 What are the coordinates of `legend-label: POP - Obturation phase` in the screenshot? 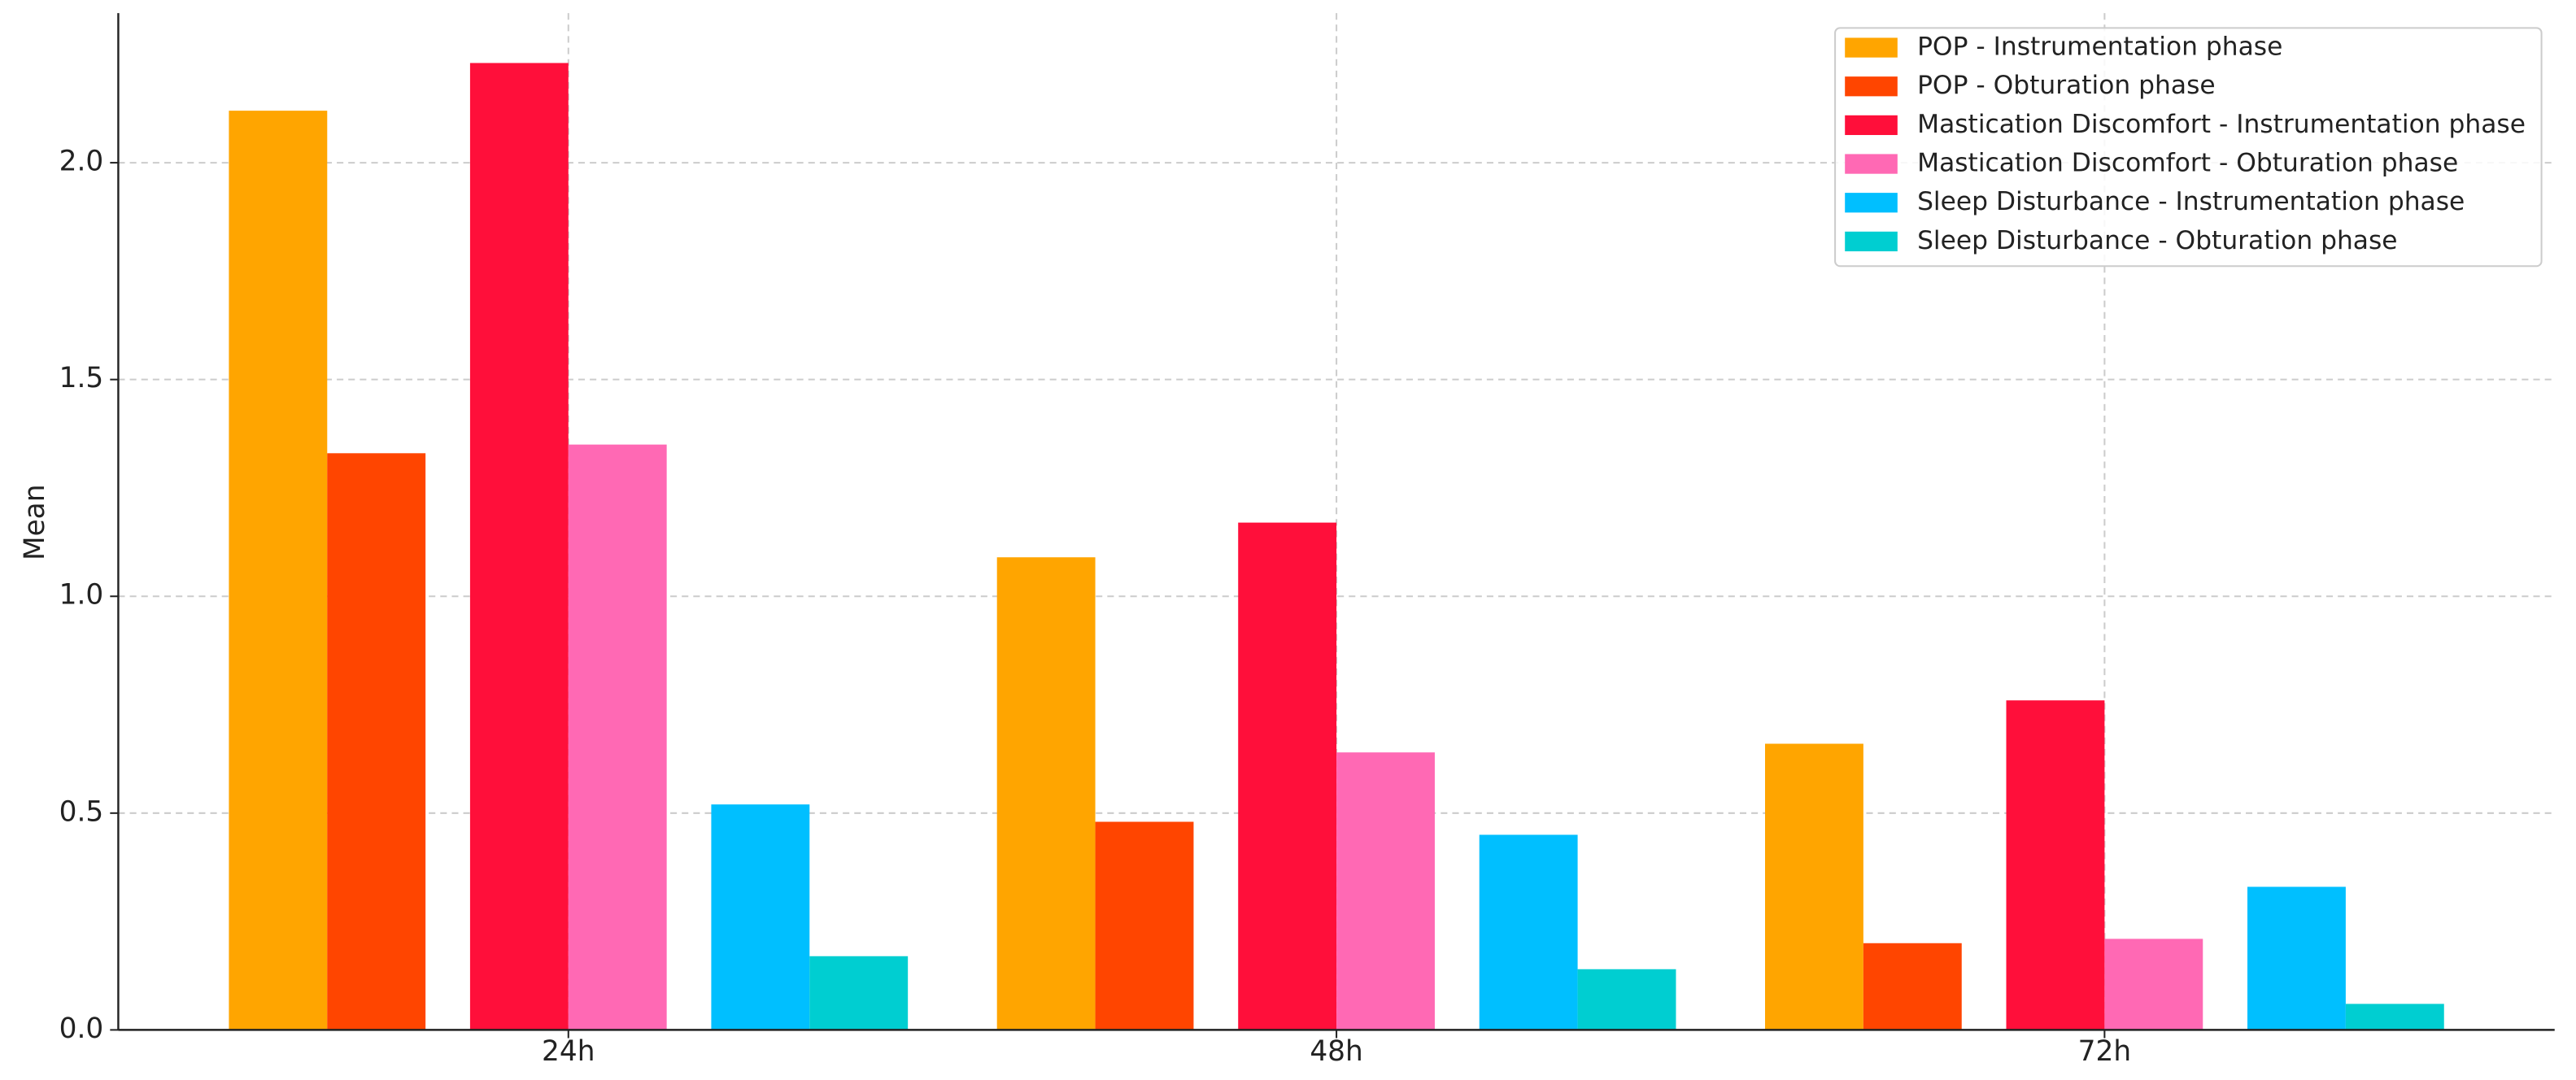 It's located at (2066, 85).